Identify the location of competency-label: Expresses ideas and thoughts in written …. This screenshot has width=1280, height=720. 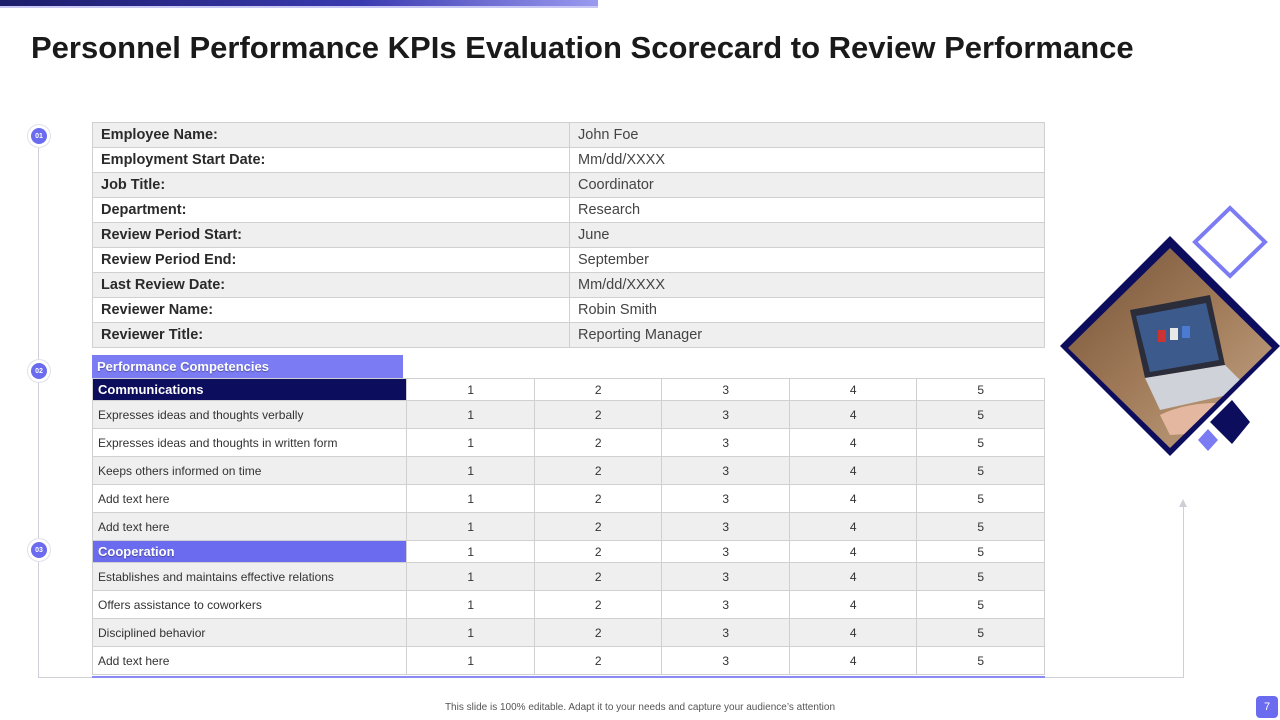
(249, 442).